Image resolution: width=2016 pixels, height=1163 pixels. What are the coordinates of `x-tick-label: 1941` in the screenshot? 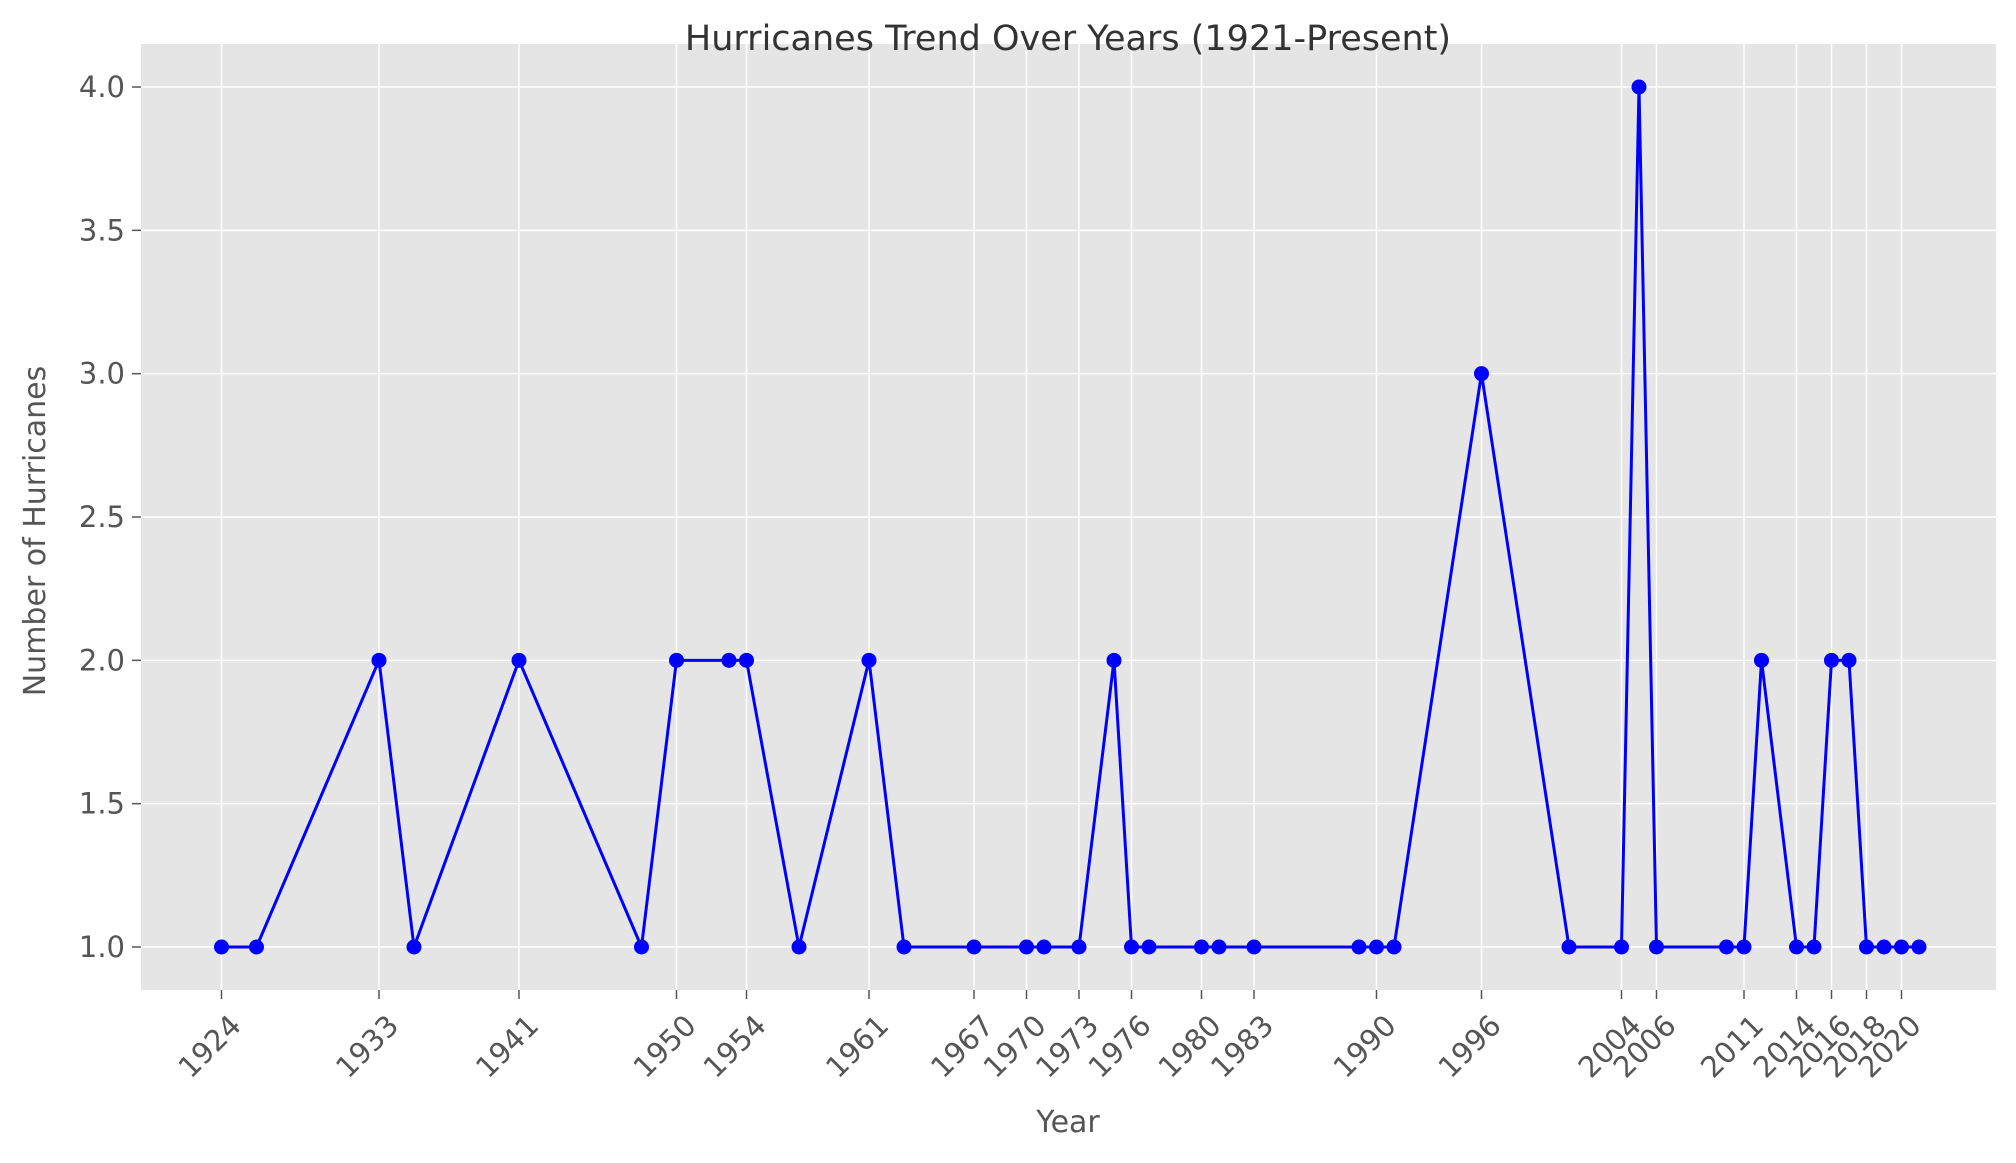 It's located at (507, 1046).